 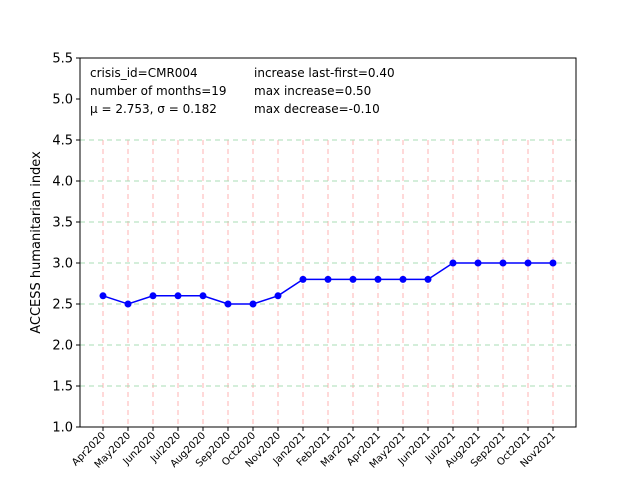 What do you see at coordinates (36, 242) in the screenshot?
I see `y-axis-label: ACCESS humanitarian index` at bounding box center [36, 242].